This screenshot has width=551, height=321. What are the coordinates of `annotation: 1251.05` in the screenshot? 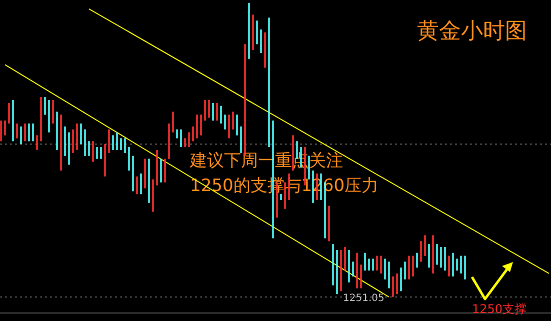 It's located at (363, 298).